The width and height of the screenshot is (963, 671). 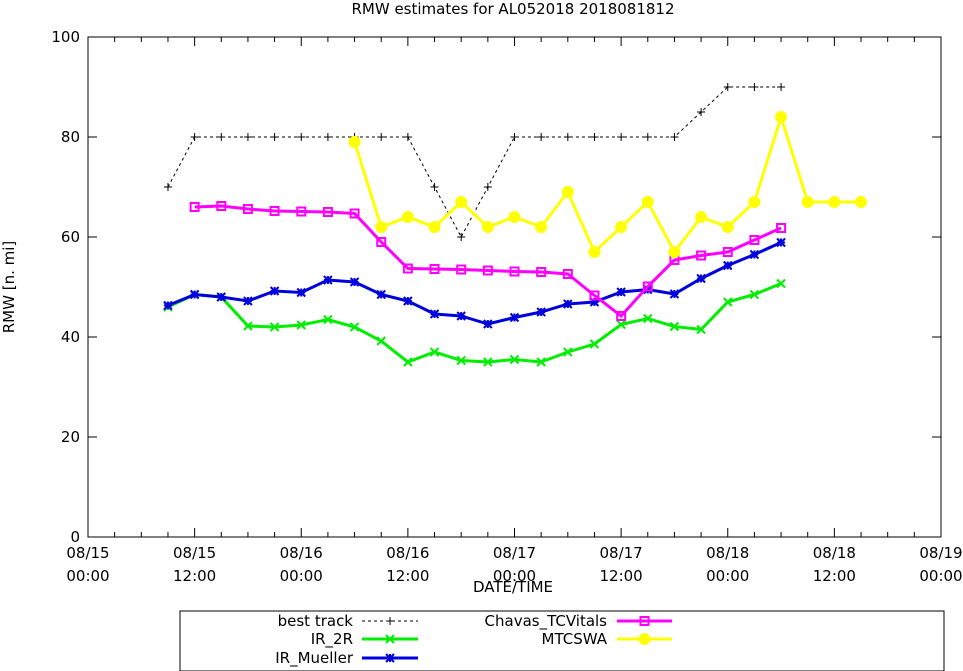 What do you see at coordinates (546, 621) in the screenshot?
I see `legend-label: Chavas_TCVitals` at bounding box center [546, 621].